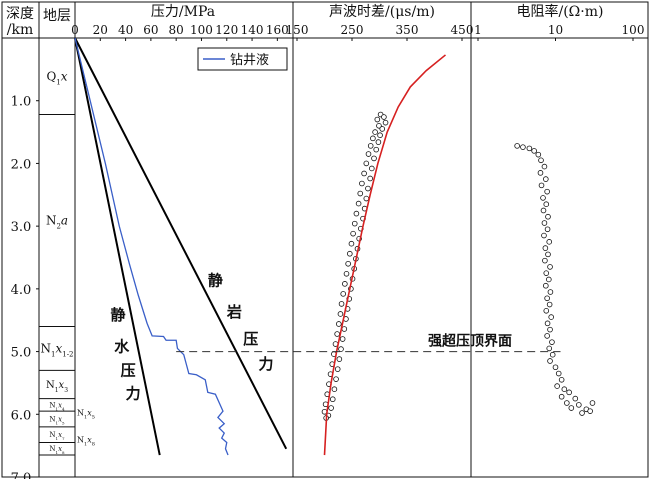  I want to click on sonic-tick-label: 150, so click(297, 30).